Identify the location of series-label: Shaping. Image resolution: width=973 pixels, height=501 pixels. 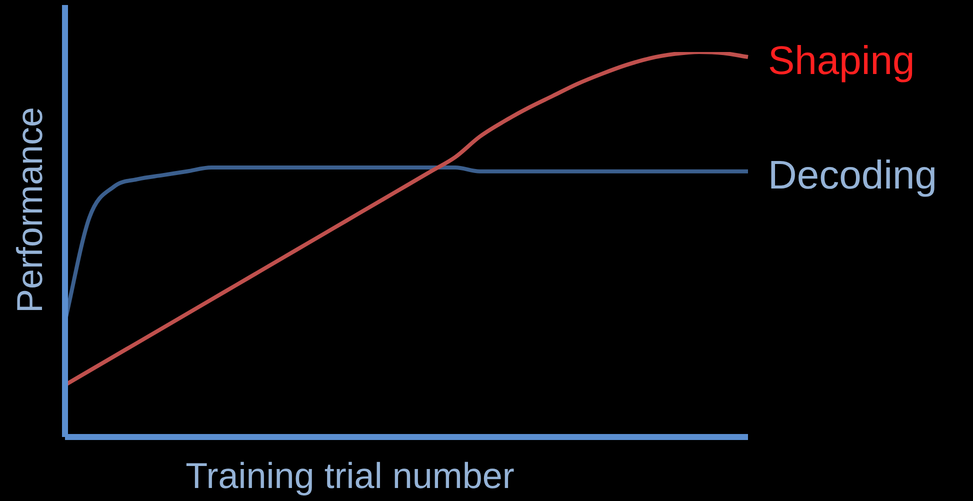
(841, 61).